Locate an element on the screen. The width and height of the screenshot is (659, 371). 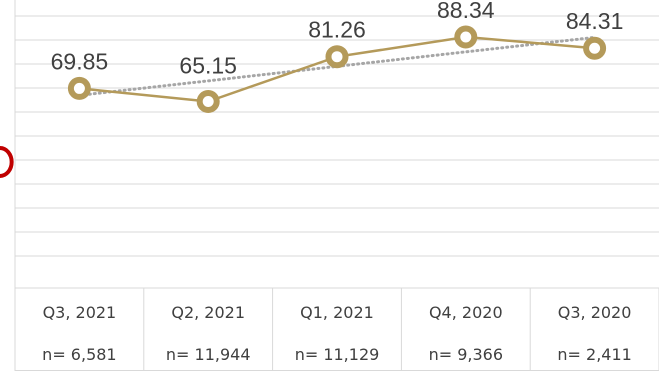
category-label-2: Q2, 2021 is located at coordinates (208, 312).